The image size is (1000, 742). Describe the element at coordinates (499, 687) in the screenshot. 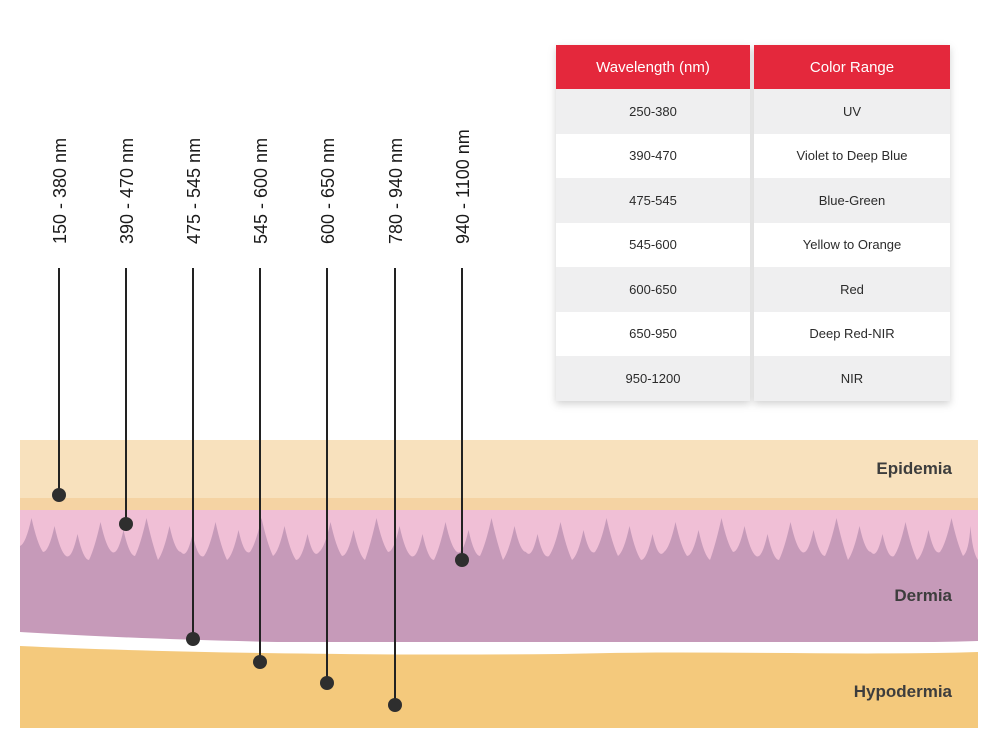

I see `hypodermis-layer` at that location.